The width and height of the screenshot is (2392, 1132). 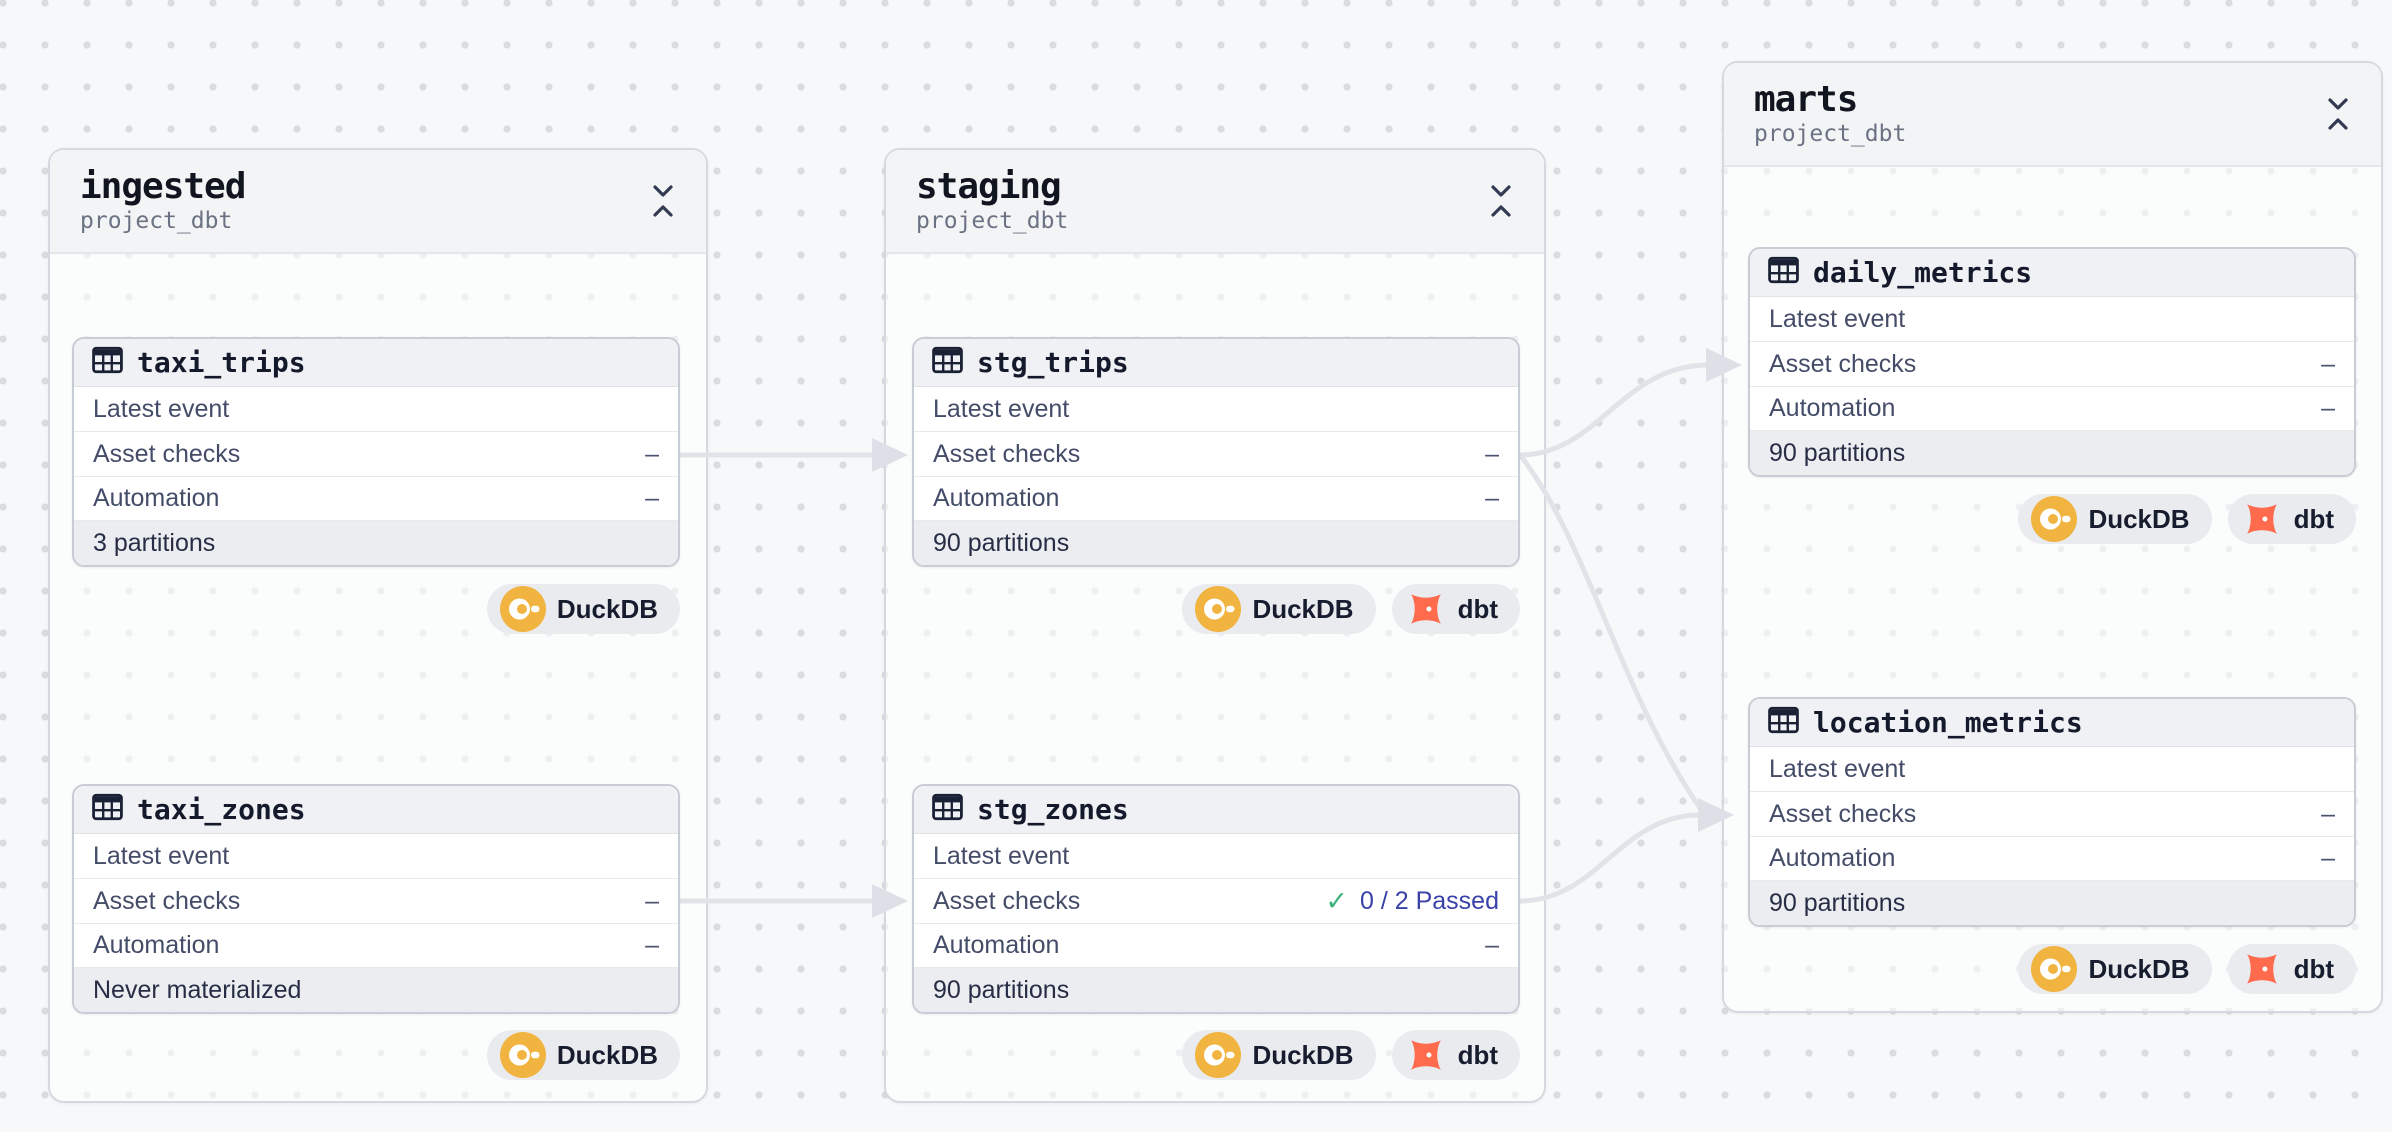 I want to click on badges-stg_trips: DuckDB dbt, so click(x=1351, y=609).